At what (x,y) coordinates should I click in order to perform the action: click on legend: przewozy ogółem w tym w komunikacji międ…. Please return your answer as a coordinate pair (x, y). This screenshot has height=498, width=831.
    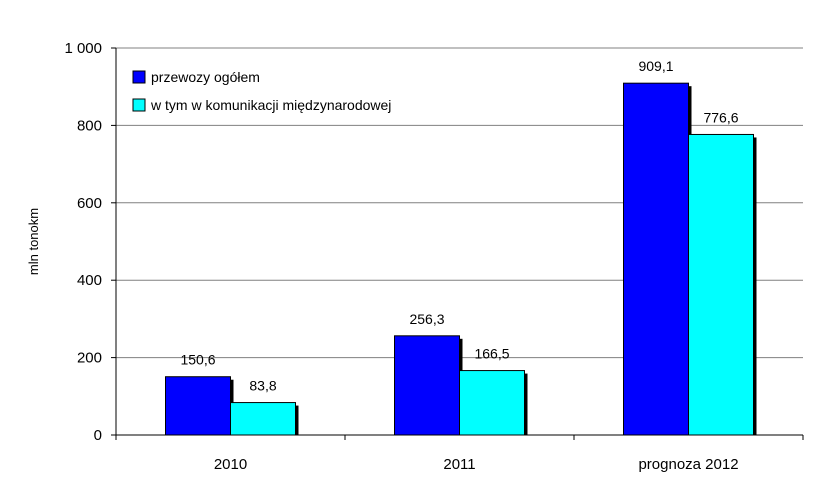
    Looking at the image, I should click on (261, 91).